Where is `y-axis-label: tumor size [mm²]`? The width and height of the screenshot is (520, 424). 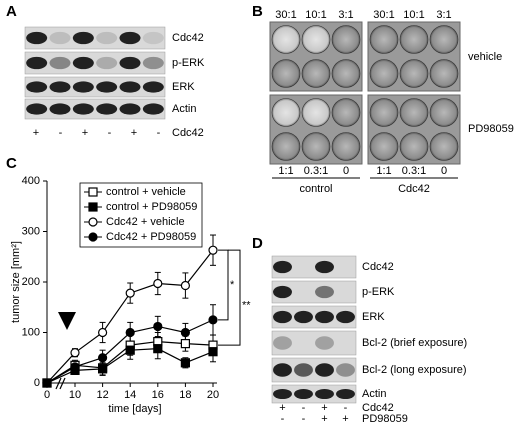 y-axis-label: tumor size [mm²] is located at coordinates (16, 282).